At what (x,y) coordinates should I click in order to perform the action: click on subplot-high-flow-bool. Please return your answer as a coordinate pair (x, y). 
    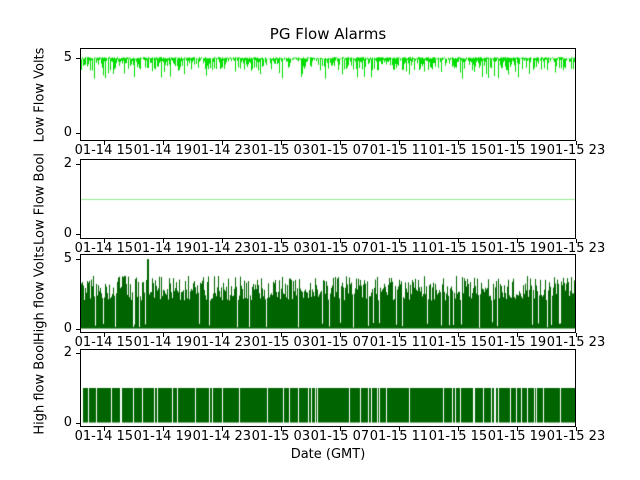
    Looking at the image, I should click on (328, 388).